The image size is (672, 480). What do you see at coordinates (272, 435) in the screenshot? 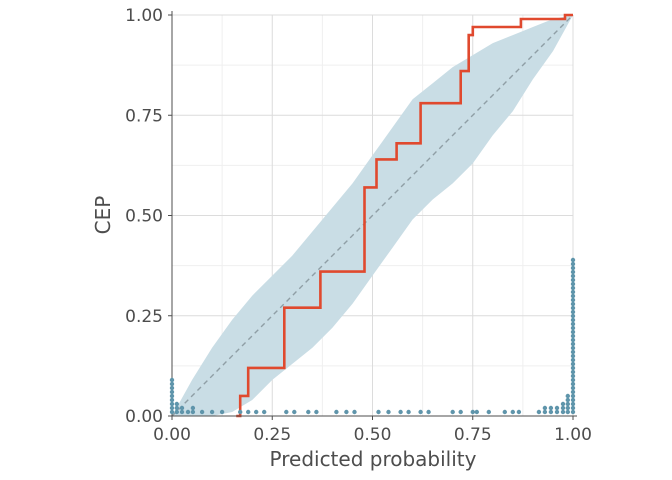
I see `x-tick-label: 0.25` at bounding box center [272, 435].